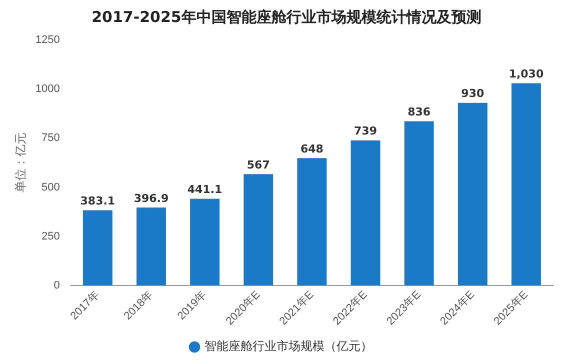 The height and width of the screenshot is (363, 573). What do you see at coordinates (47, 40) in the screenshot?
I see `y-tick-label: 1250` at bounding box center [47, 40].